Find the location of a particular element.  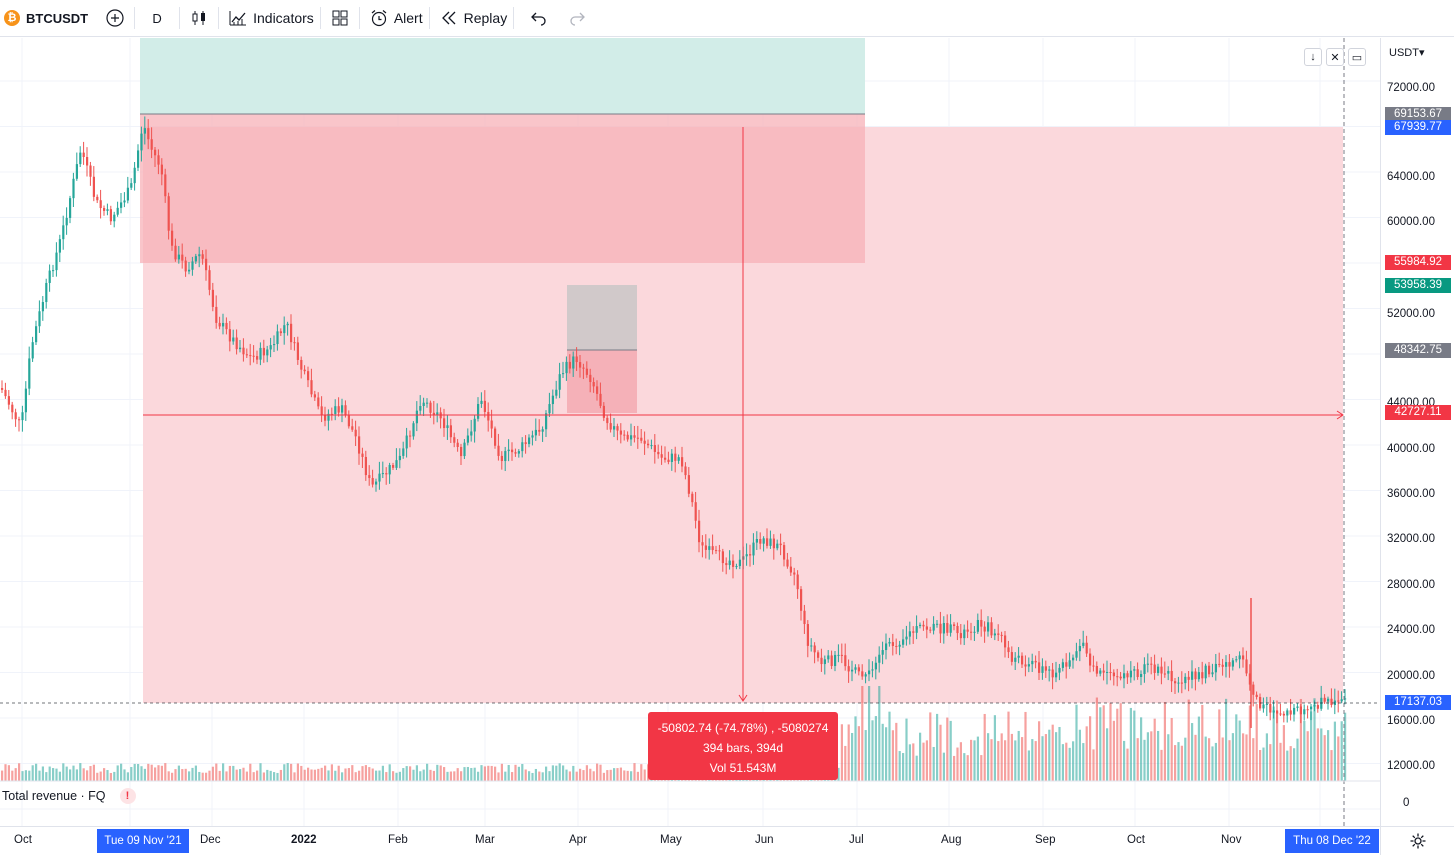

symbol-search: ₿ BTCUSDT is located at coordinates (44, 18).